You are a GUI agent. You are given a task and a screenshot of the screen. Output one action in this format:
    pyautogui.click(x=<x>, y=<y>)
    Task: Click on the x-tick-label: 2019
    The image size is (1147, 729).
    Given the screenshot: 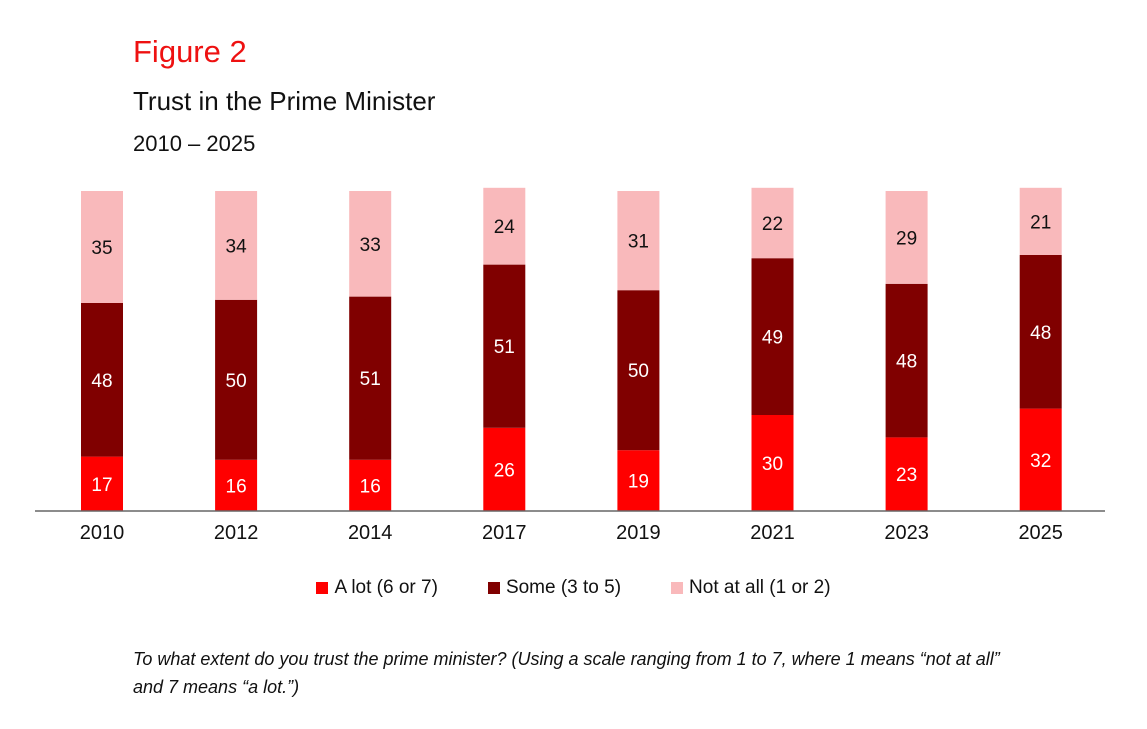 What is the action you would take?
    pyautogui.click(x=638, y=533)
    